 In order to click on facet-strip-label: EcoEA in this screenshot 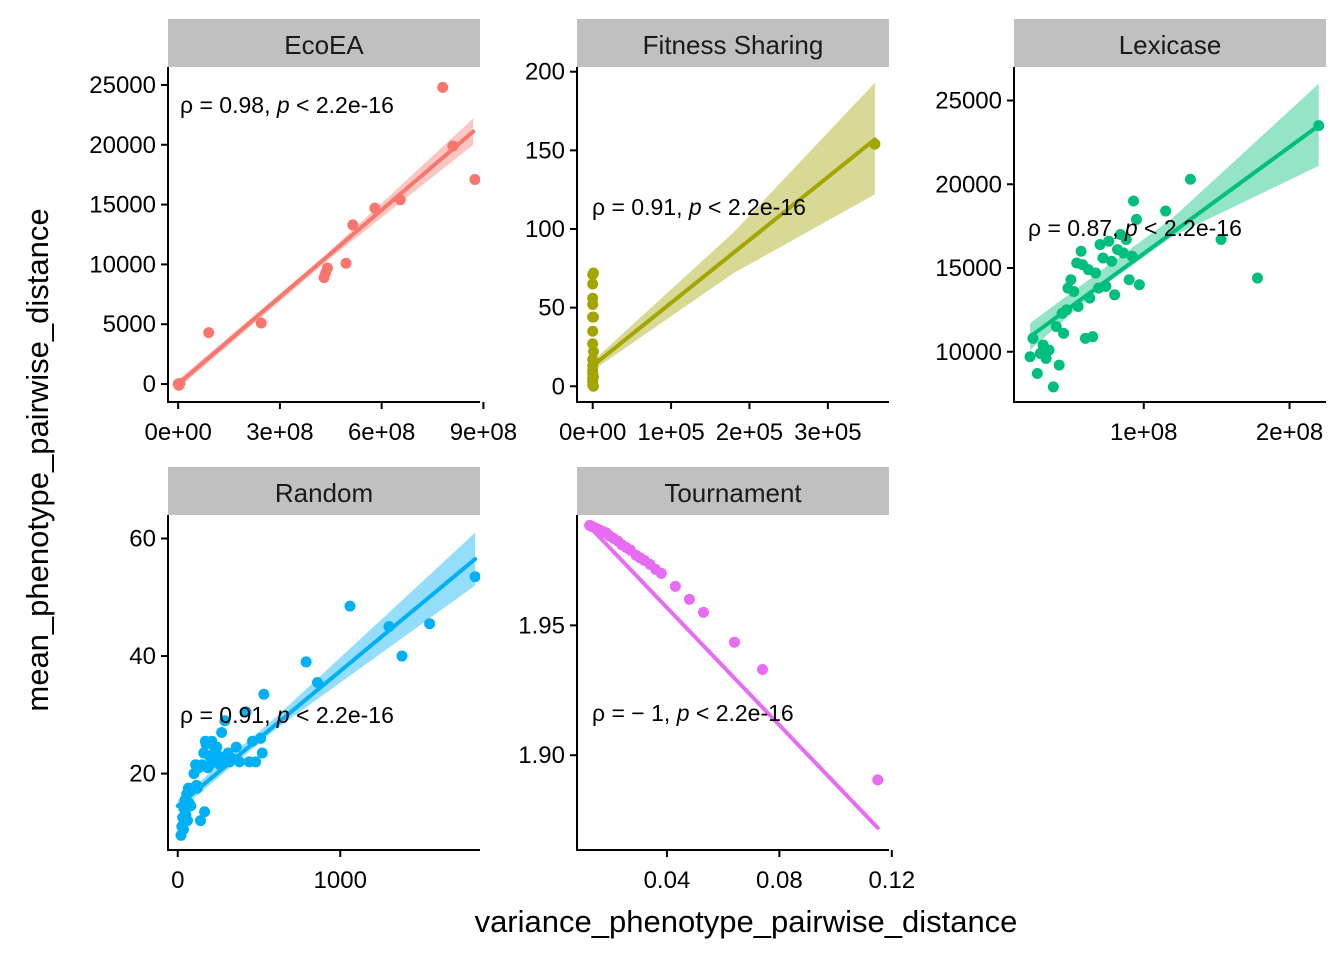, I will do `click(324, 45)`.